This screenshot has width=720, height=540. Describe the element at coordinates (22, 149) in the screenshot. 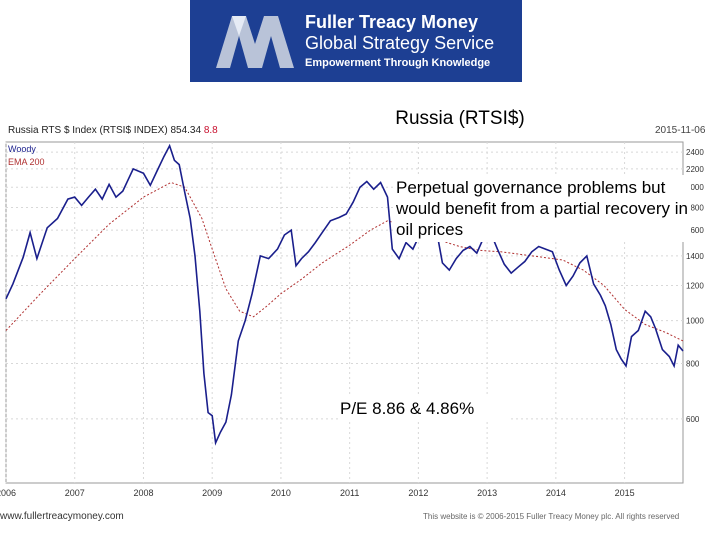

I see `legend-woody: Woody` at that location.